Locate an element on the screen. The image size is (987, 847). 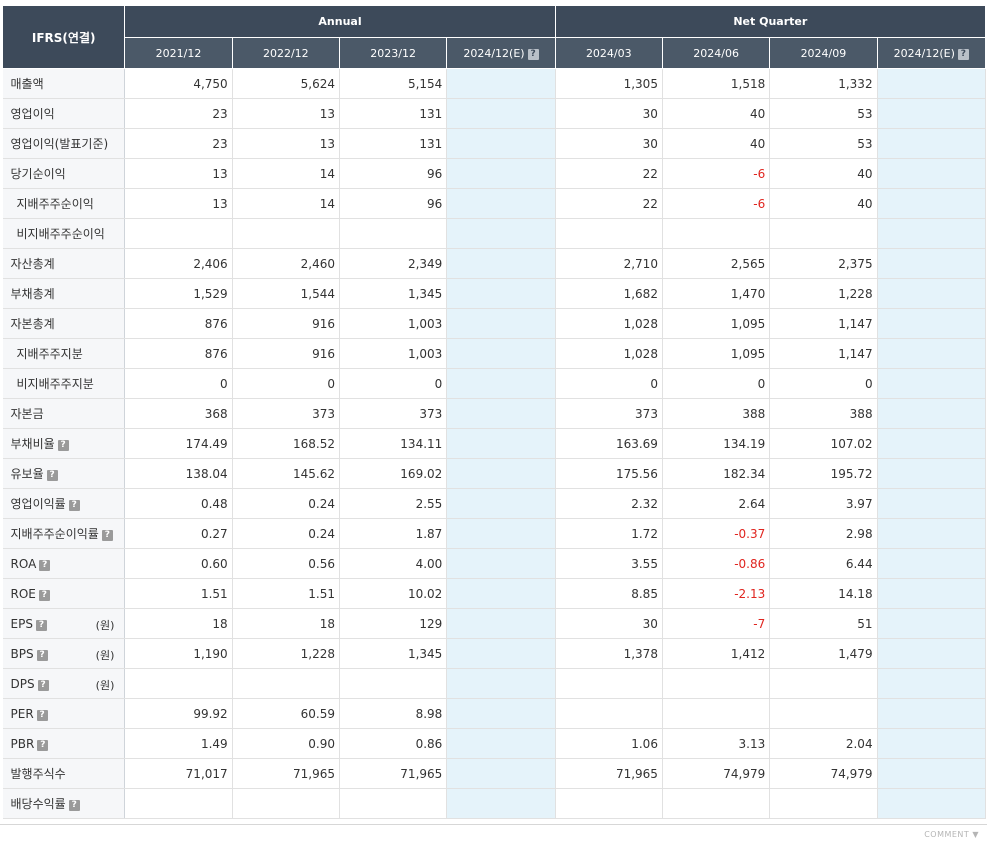
row-label-text: 지배주주순이익 is located at coordinates (55, 204).